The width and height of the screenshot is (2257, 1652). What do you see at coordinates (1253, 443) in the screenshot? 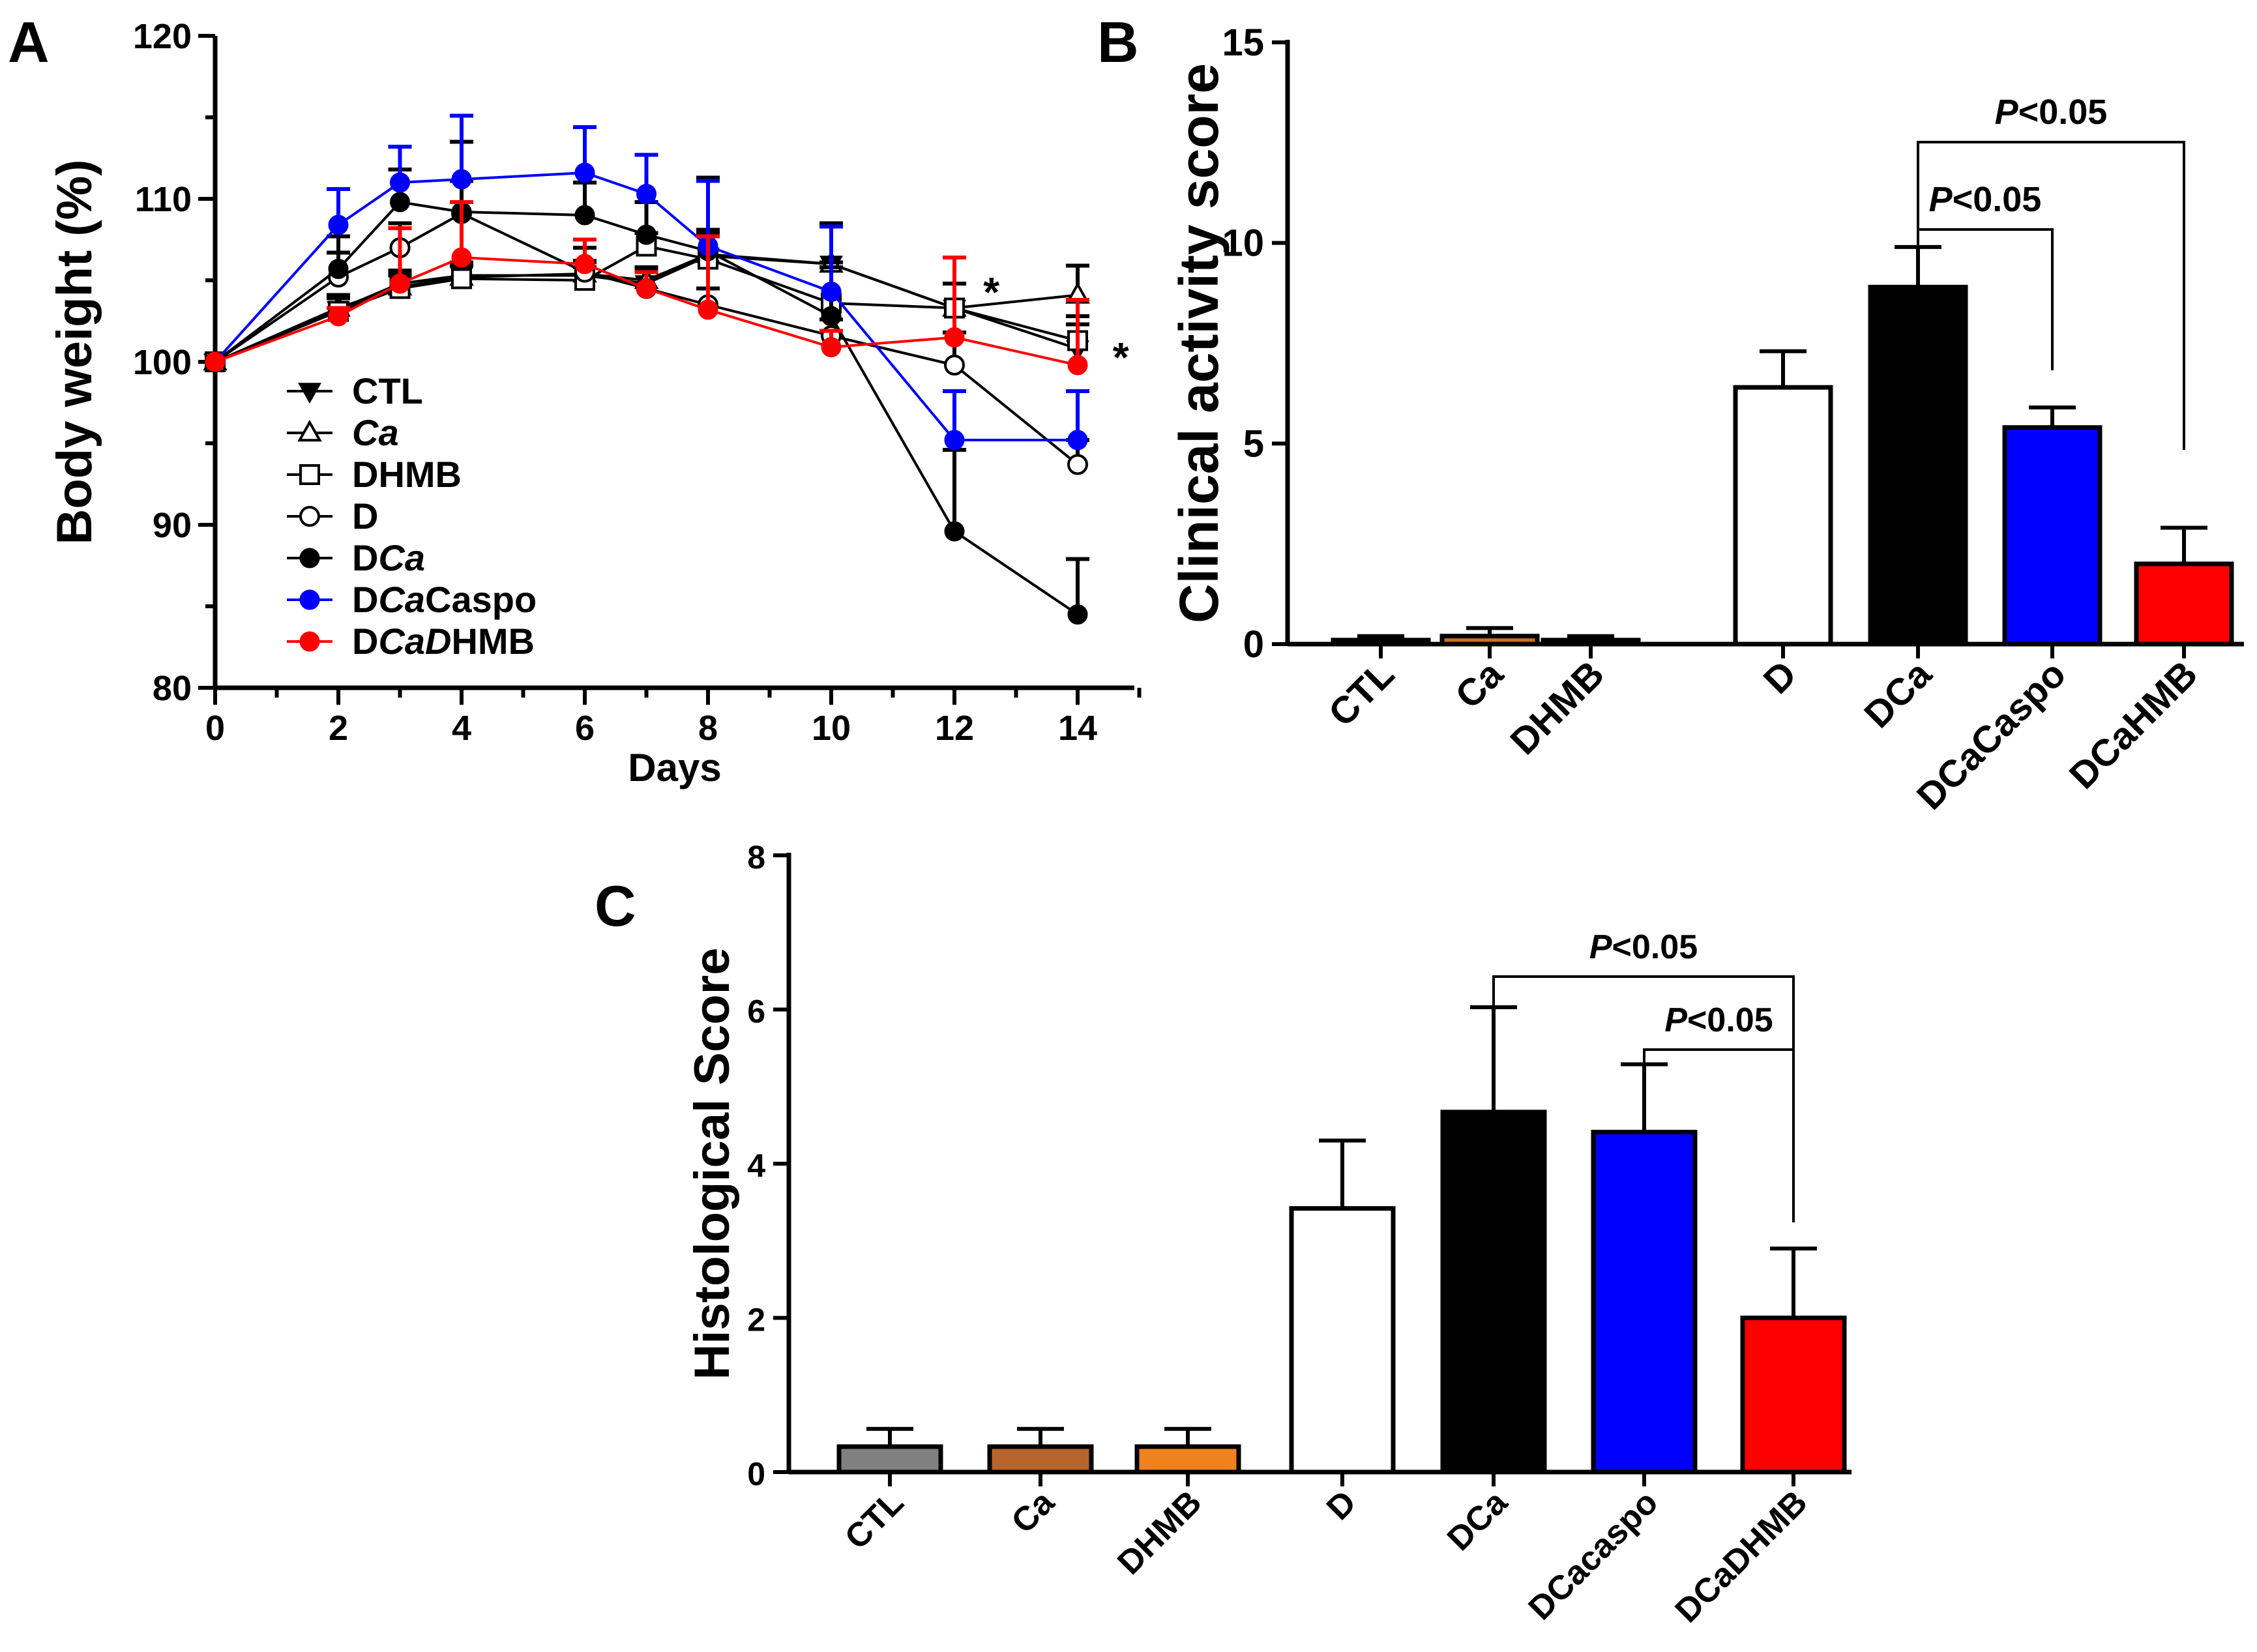
I see `y-tick-label: 5` at bounding box center [1253, 443].